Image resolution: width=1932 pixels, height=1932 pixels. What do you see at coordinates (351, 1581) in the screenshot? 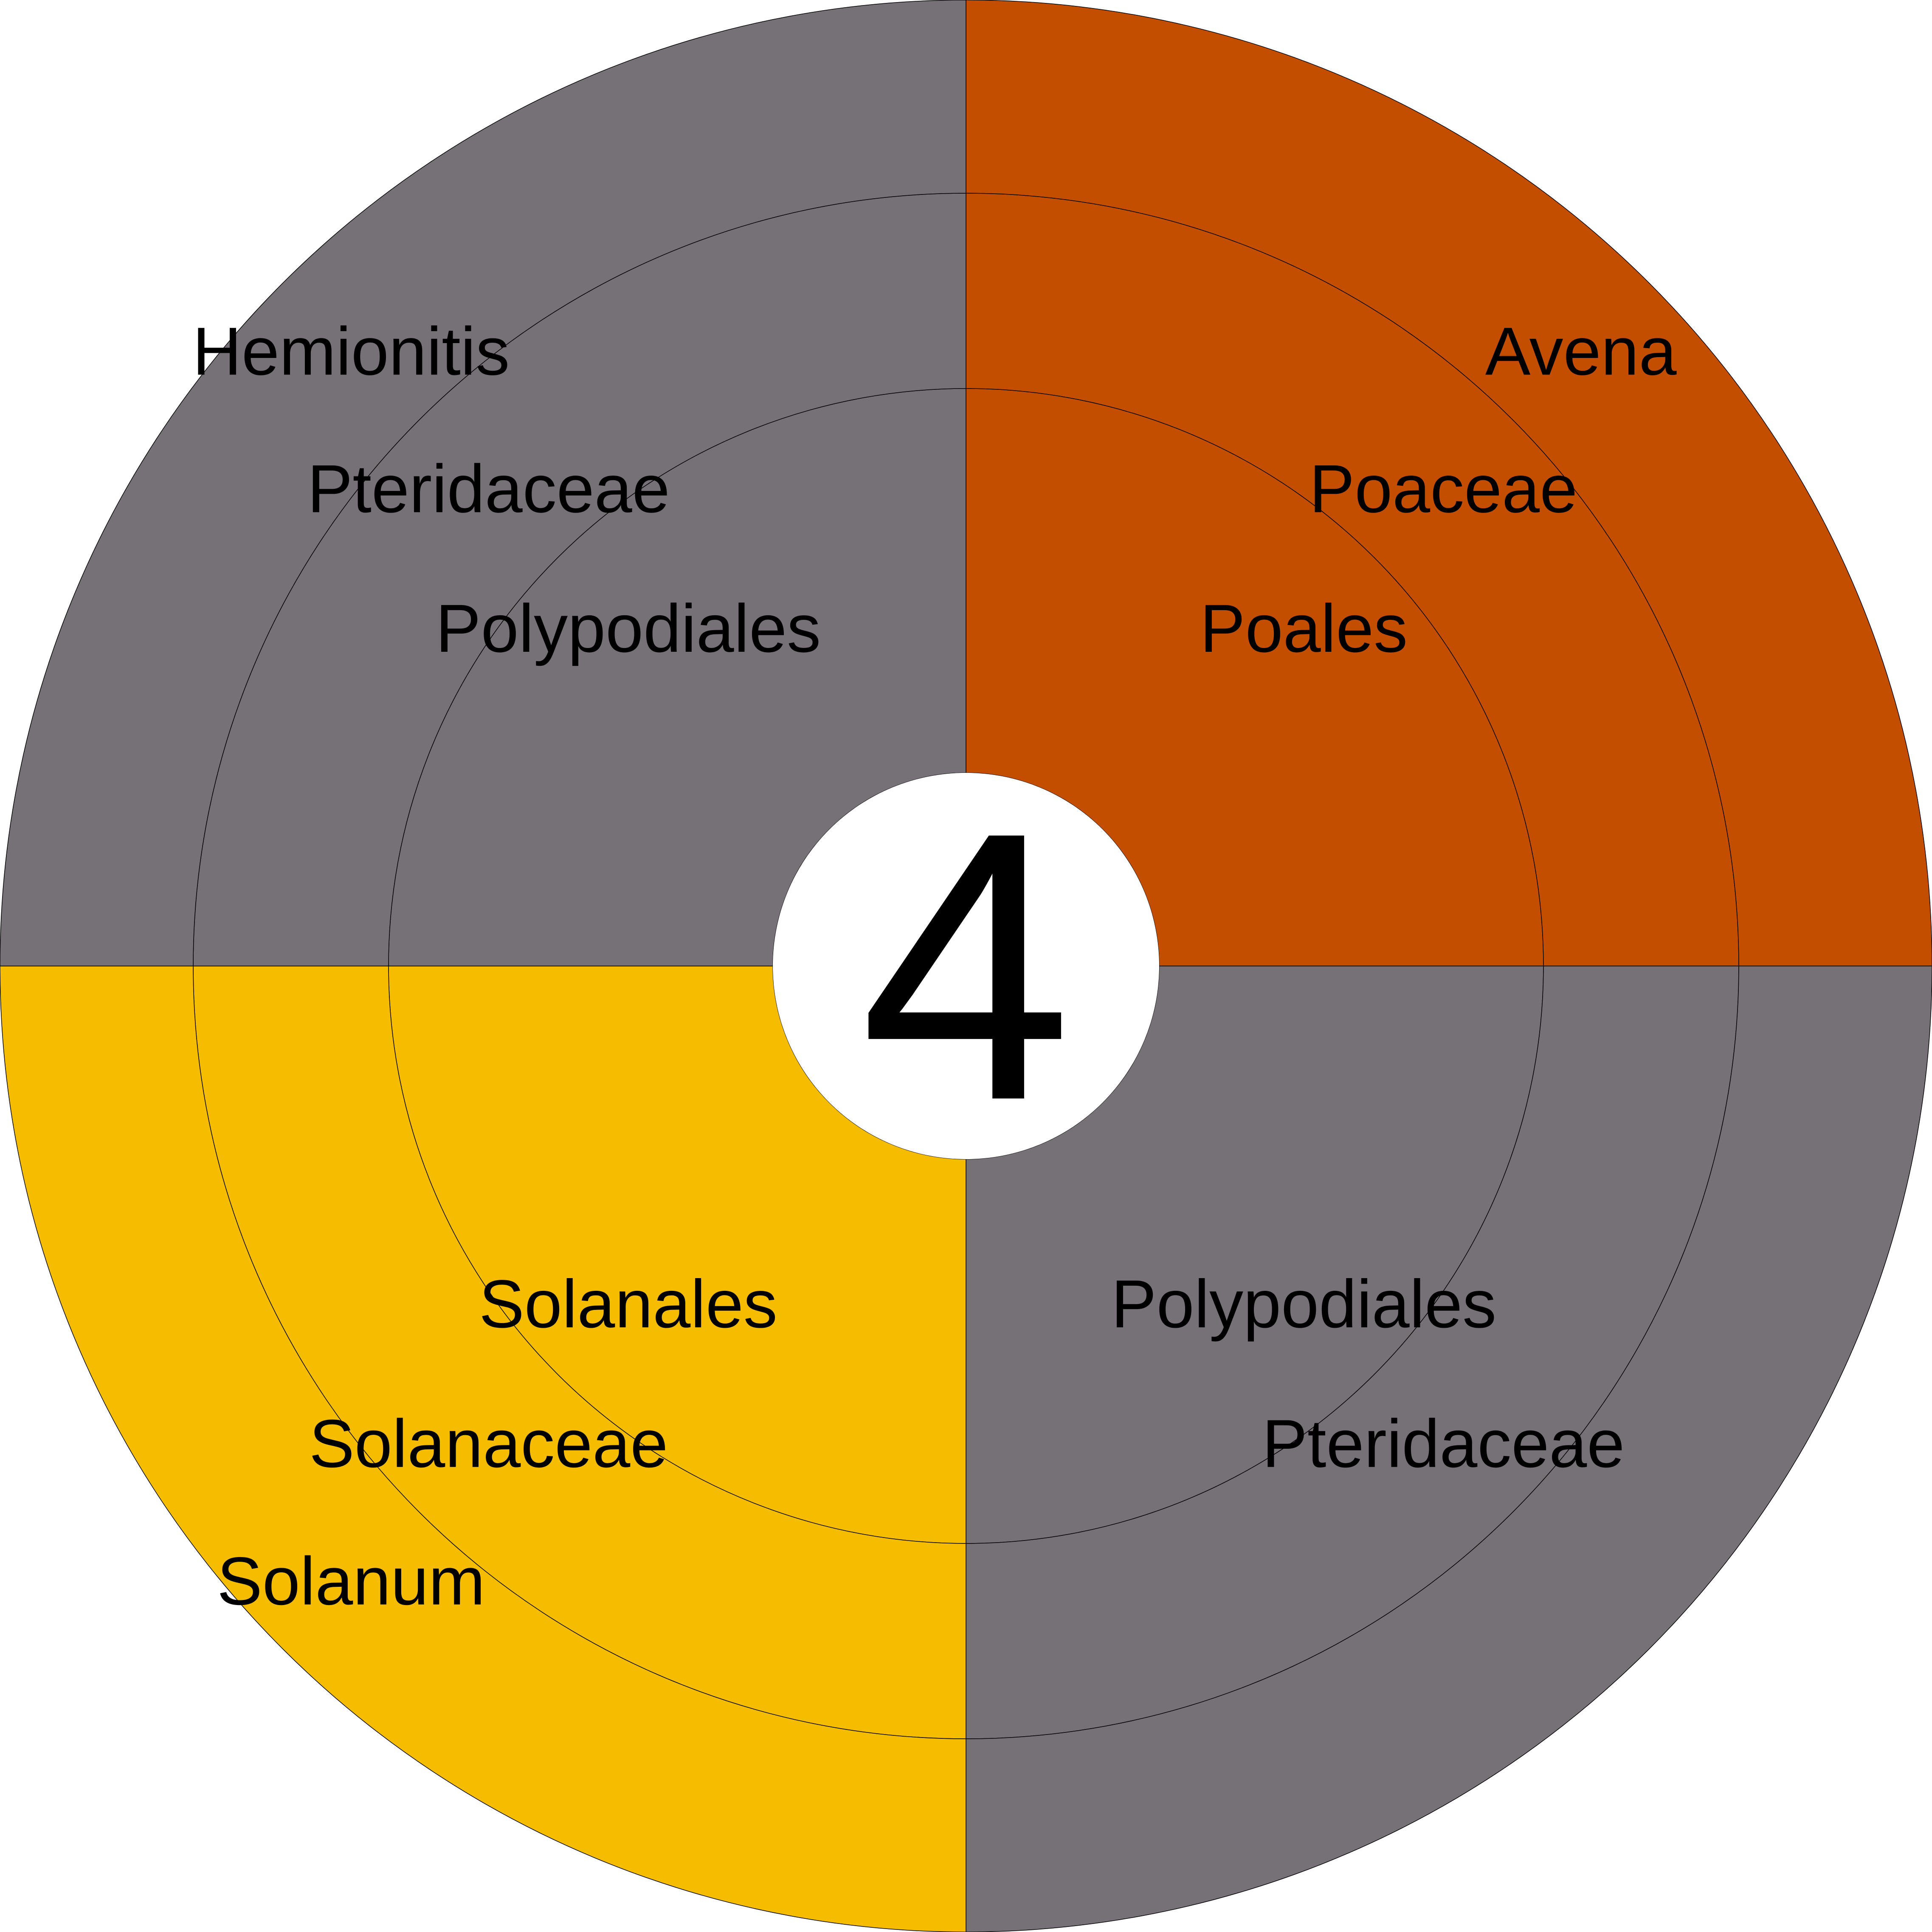
I see `label-genus-2: Solanum` at bounding box center [351, 1581].